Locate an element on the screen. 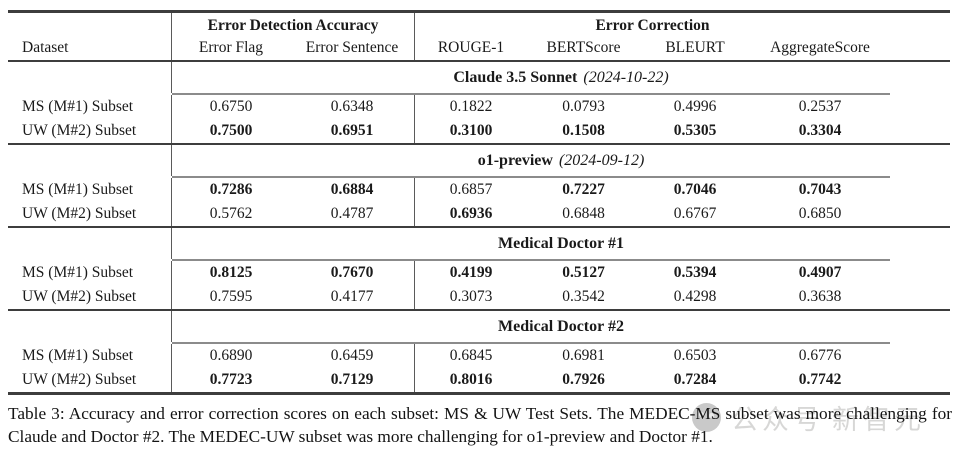  value-cell: 0.6857 is located at coordinates (471, 189).